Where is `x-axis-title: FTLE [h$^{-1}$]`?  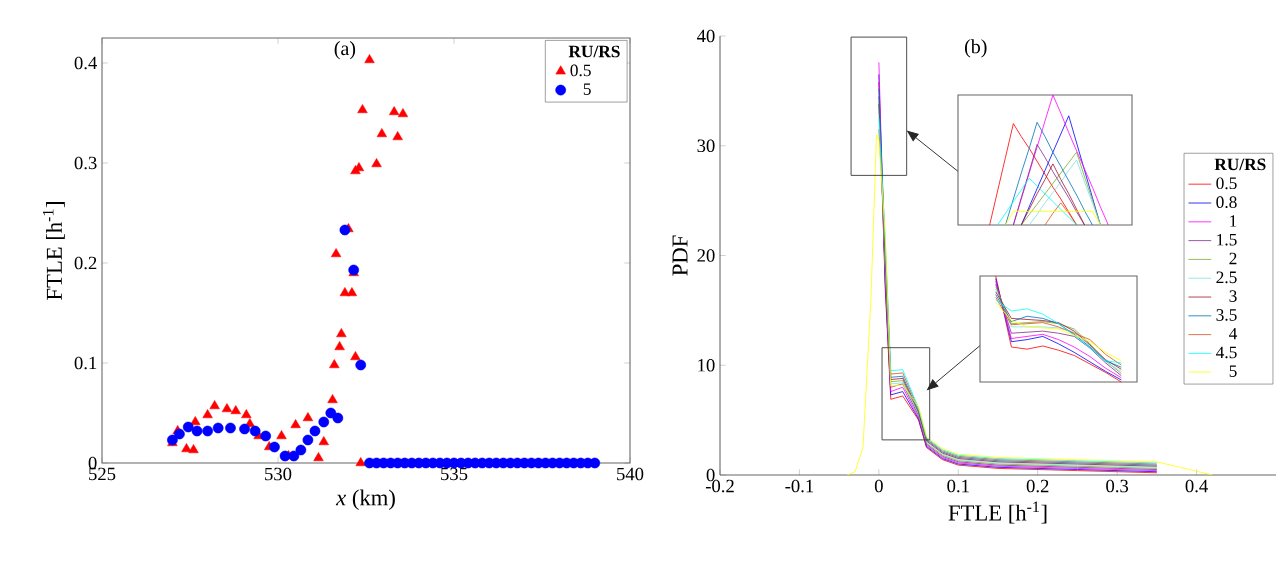 x-axis-title: FTLE [h$^{-1}$] is located at coordinates (997, 512).